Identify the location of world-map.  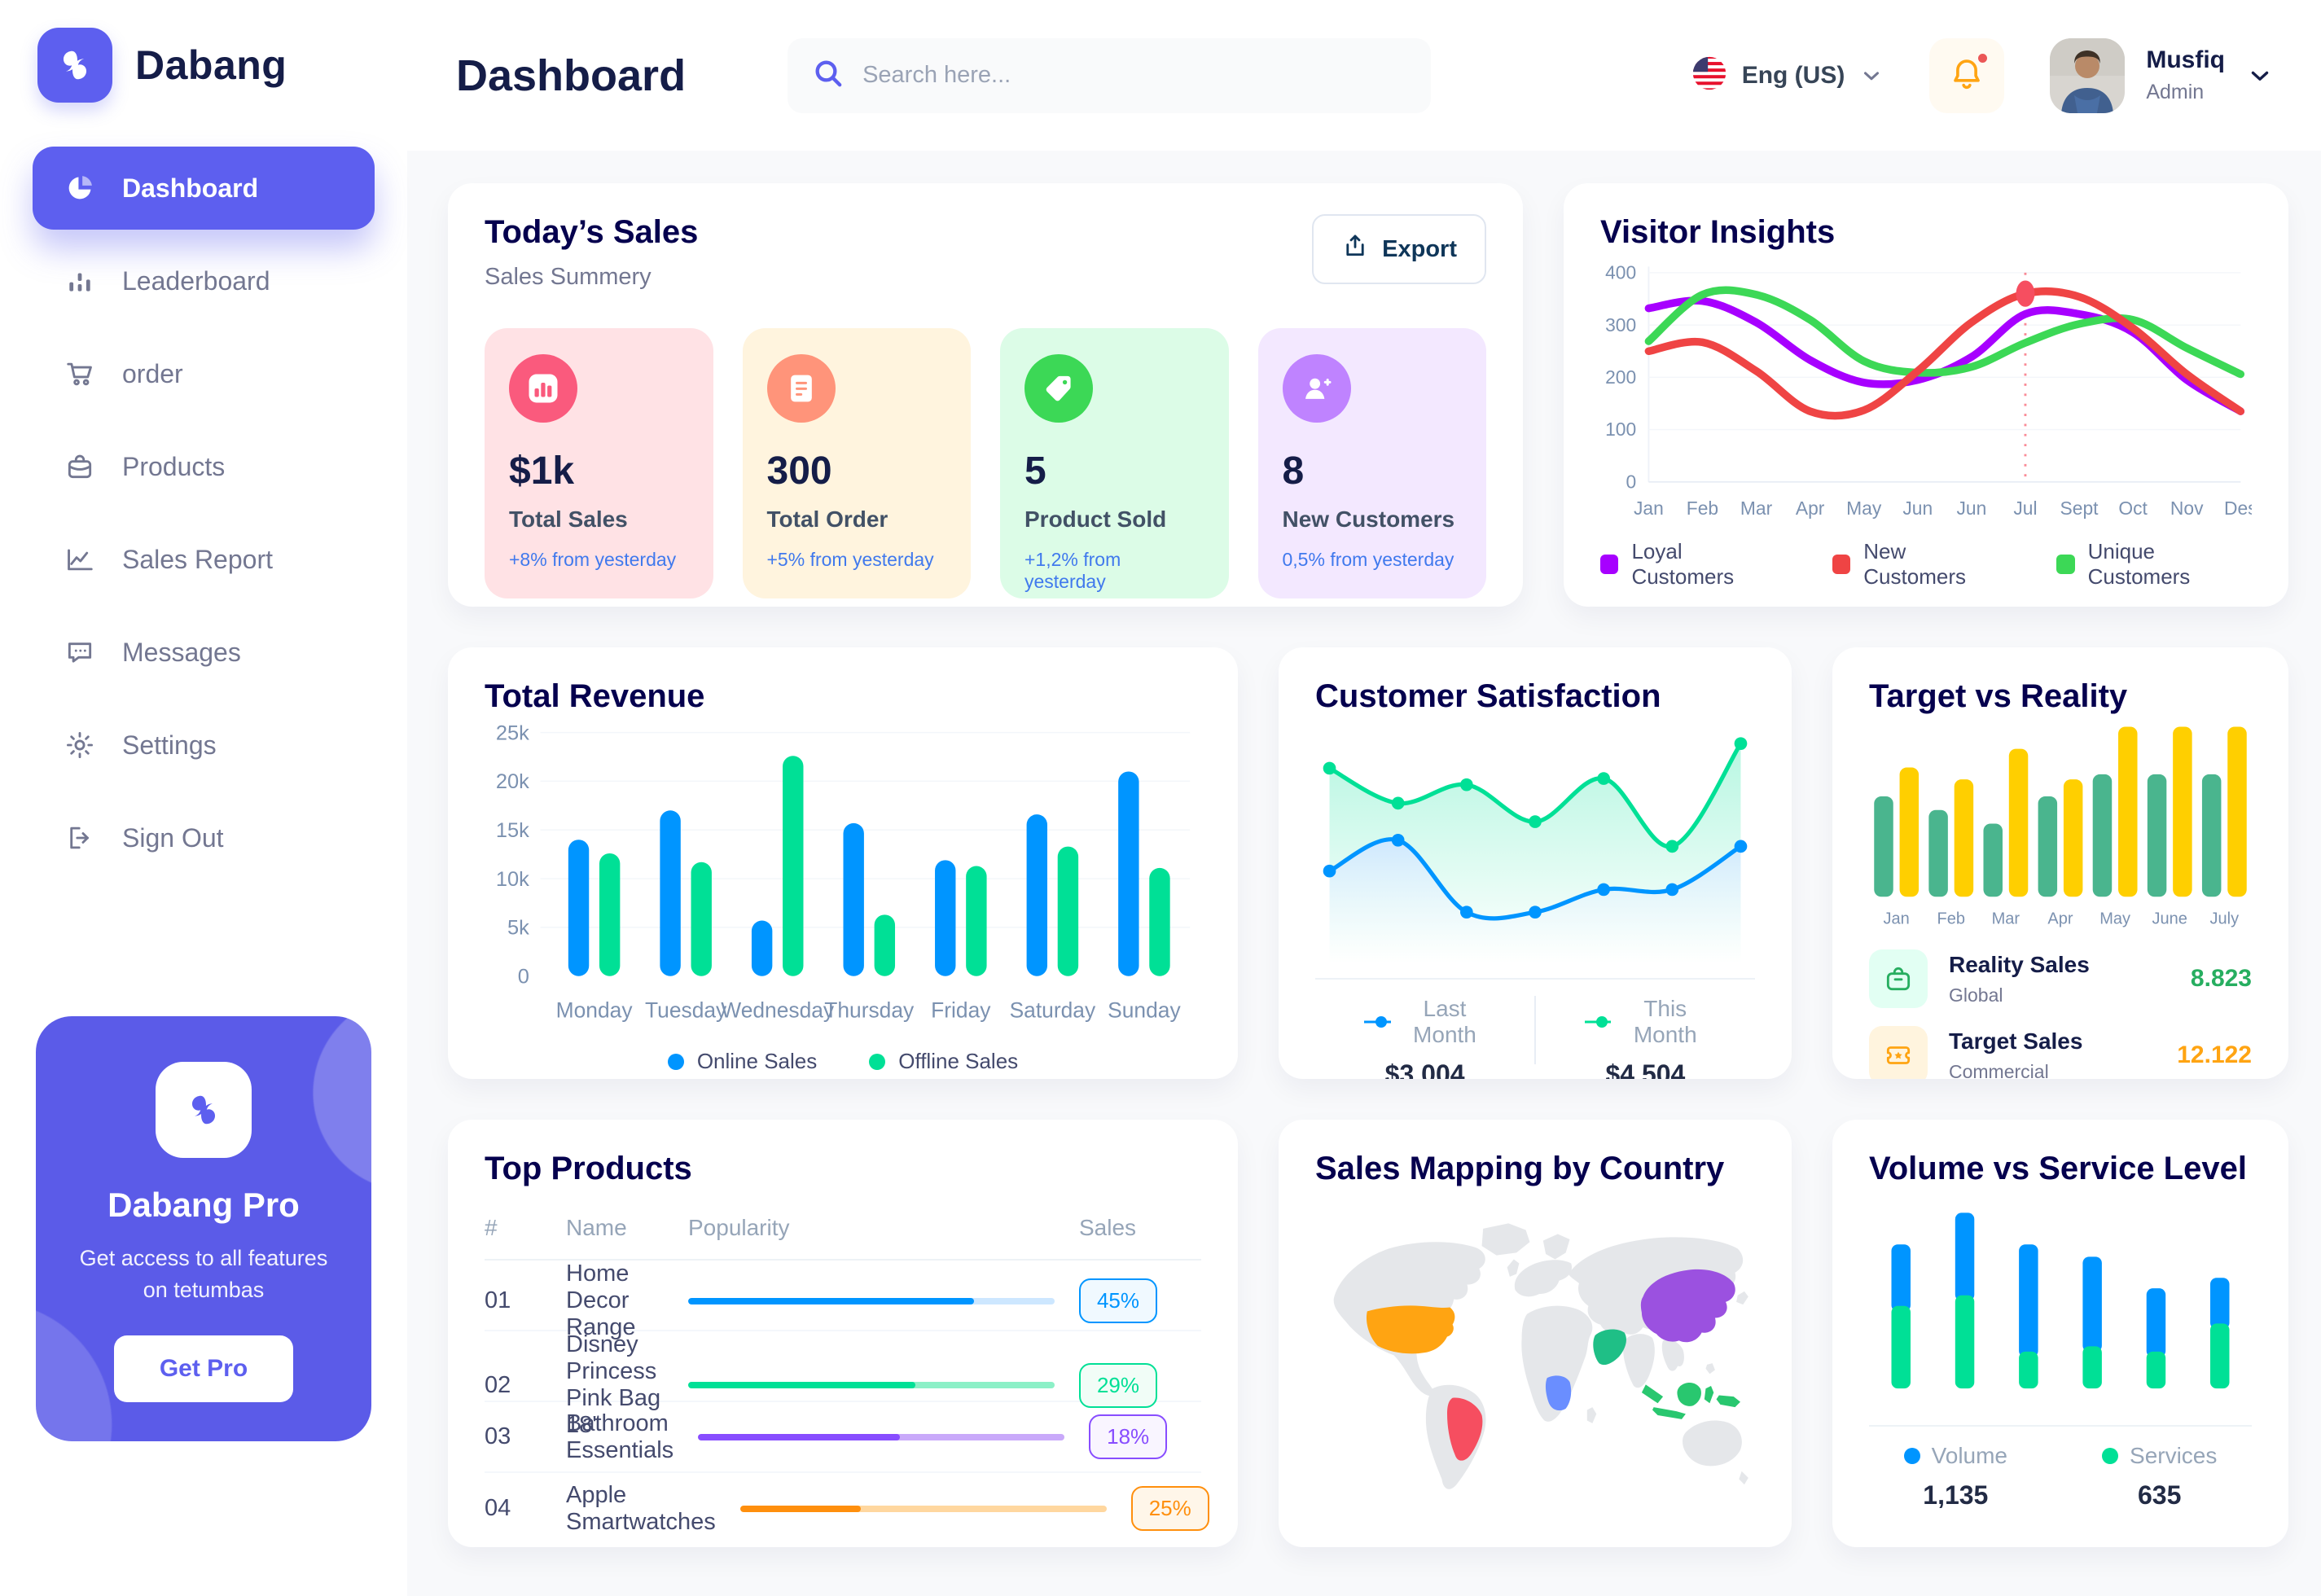
(1540, 1356).